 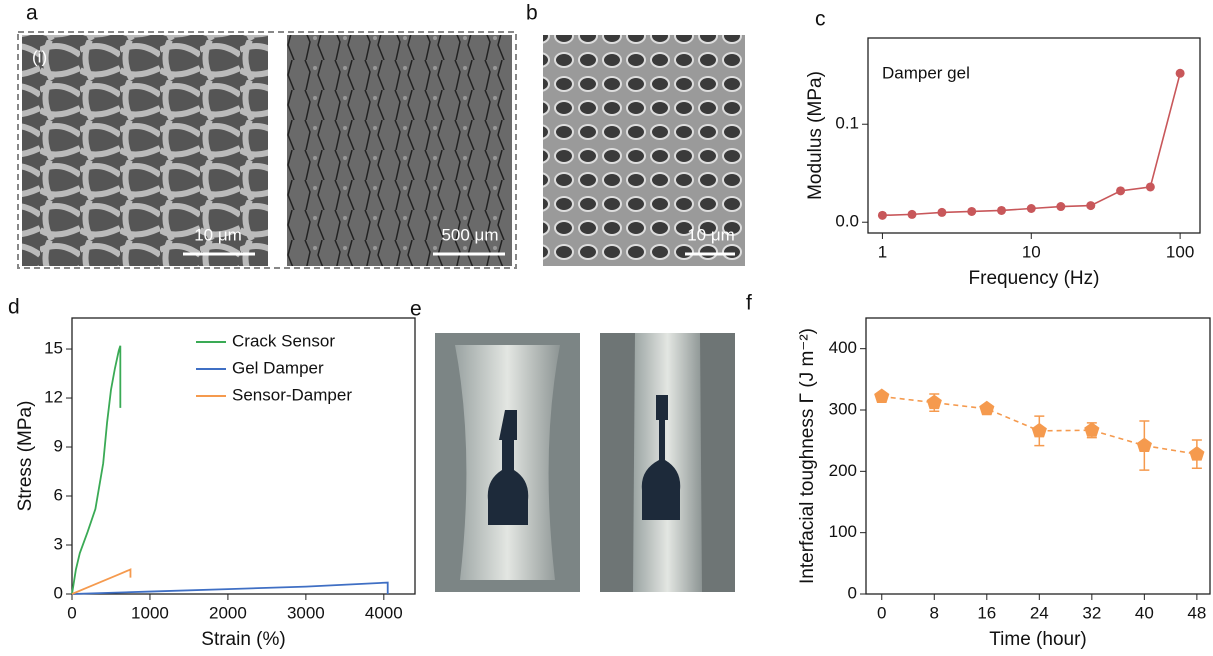 What do you see at coordinates (228, 612) in the screenshot?
I see `x-tick-label: 2000` at bounding box center [228, 612].